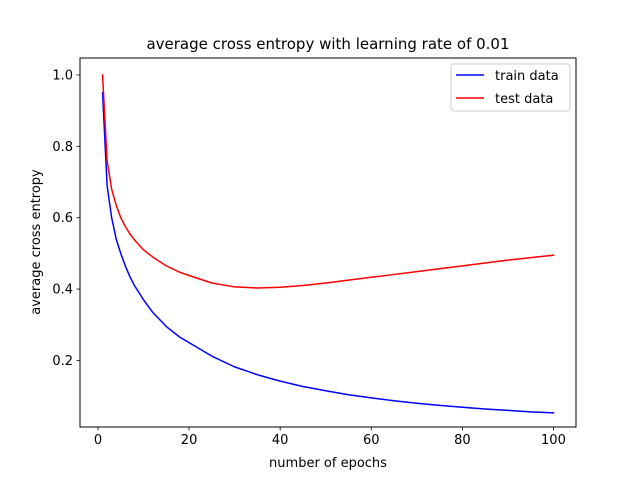 This screenshot has height=480, width=640. I want to click on x-tick-label: 60, so click(371, 440).